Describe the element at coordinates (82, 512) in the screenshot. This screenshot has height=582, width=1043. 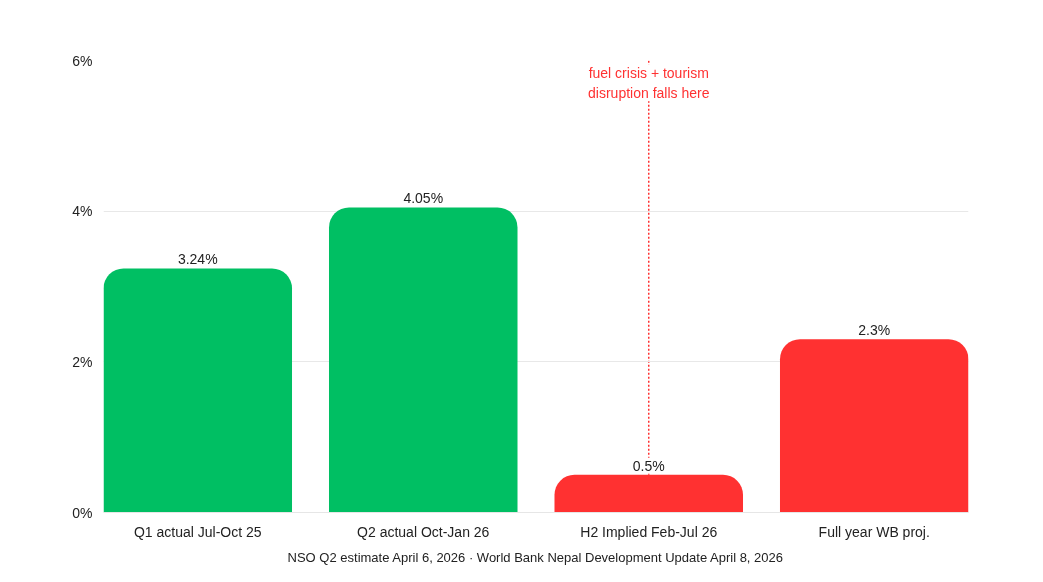
I see `y-tick-label: 0%` at that location.